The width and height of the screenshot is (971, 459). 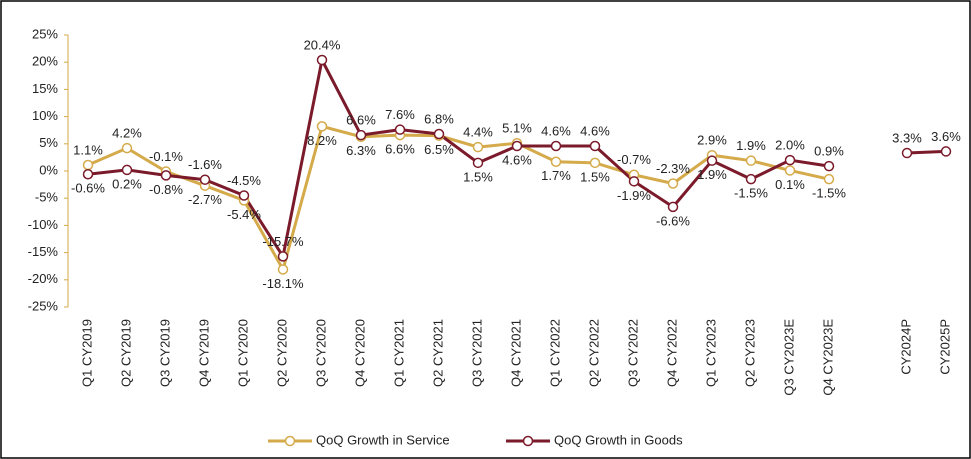 What do you see at coordinates (205, 164) in the screenshot?
I see `data-label: -1.6%` at bounding box center [205, 164].